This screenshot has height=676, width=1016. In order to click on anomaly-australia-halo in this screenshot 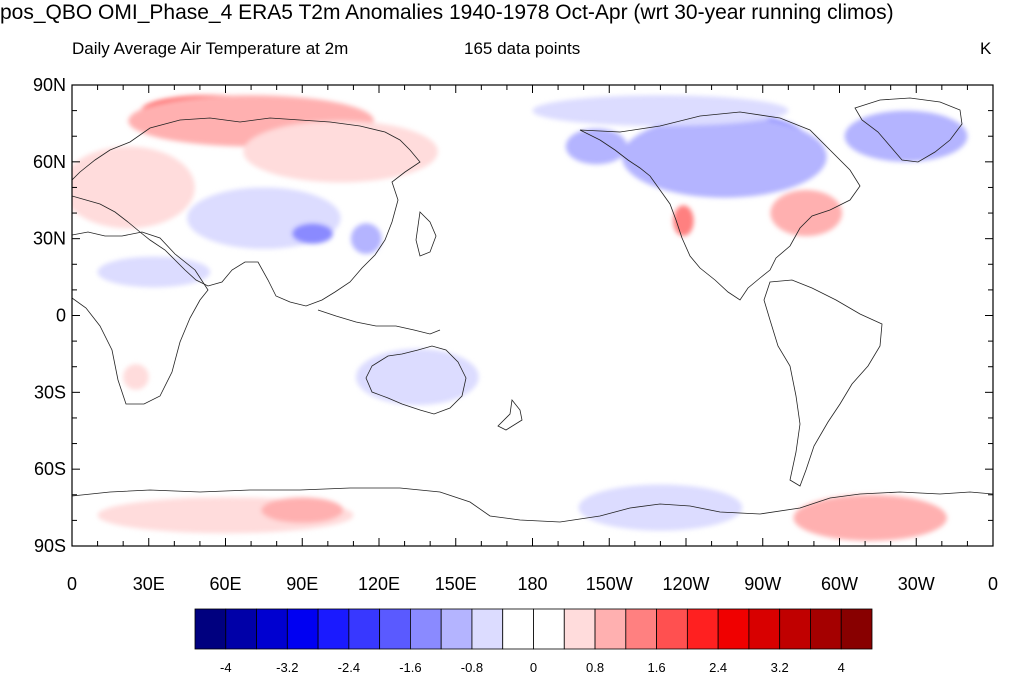, I will do `click(417, 377)`.